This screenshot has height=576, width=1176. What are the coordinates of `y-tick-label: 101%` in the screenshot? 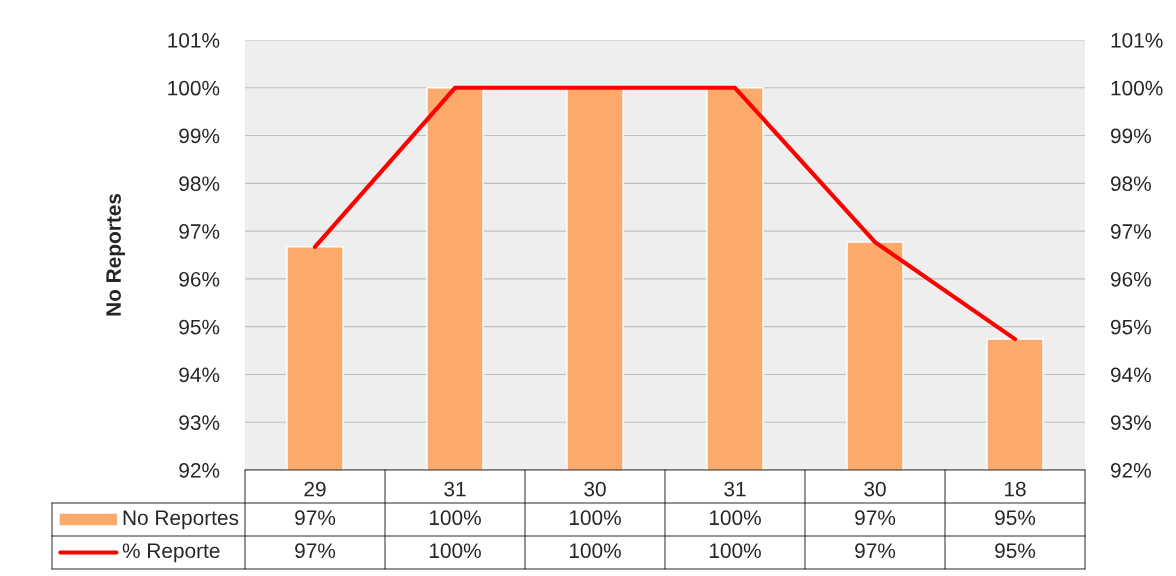 It's located at (194, 40).